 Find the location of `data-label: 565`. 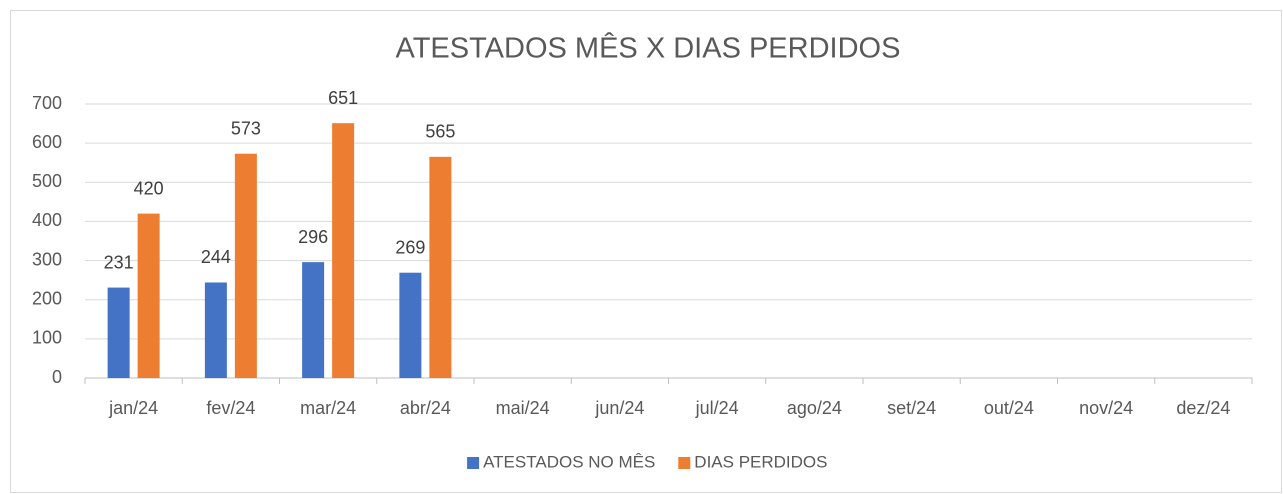

data-label: 565 is located at coordinates (440, 132).